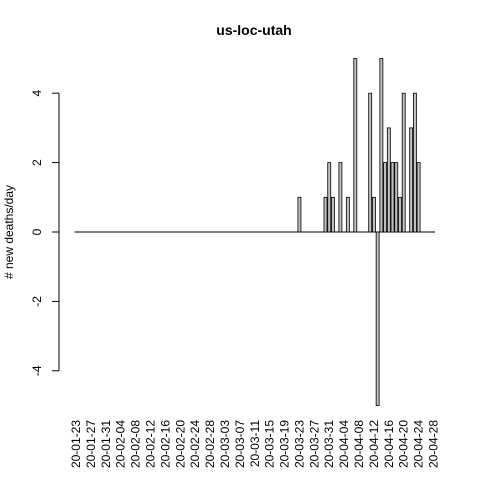  Describe the element at coordinates (434, 444) in the screenshot. I see `x-tick-label: 20-04-28` at that location.